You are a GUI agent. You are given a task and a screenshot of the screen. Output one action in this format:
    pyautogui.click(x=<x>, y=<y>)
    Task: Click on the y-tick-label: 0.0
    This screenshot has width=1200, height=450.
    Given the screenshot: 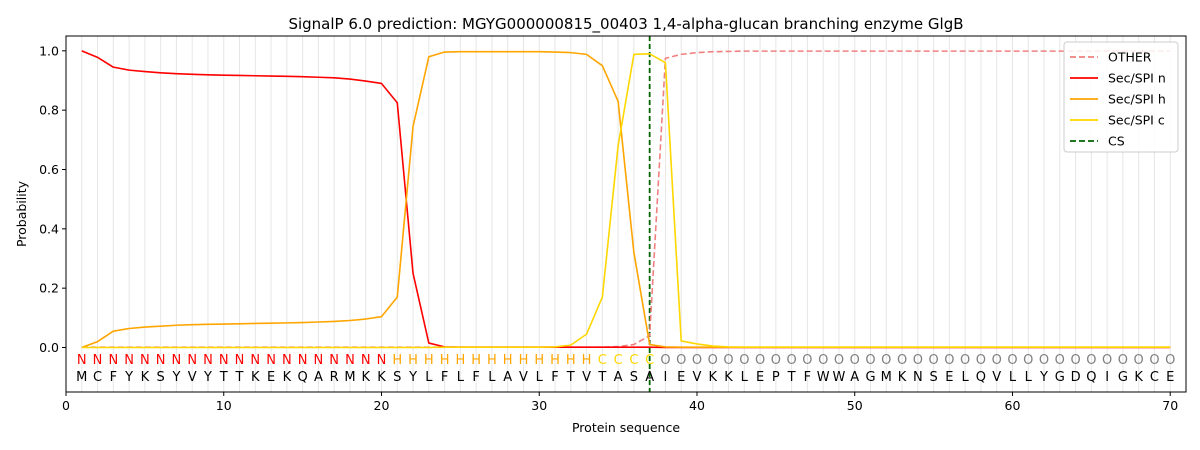 What is the action you would take?
    pyautogui.click(x=49, y=347)
    